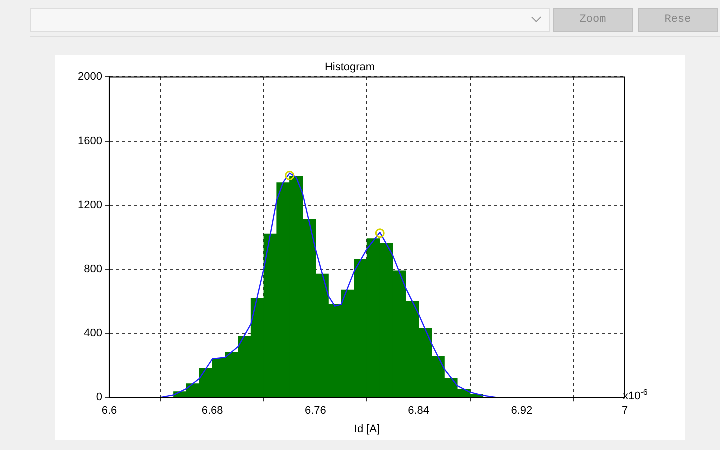 The height and width of the screenshot is (450, 720). I want to click on x-tick-label: 6.6, so click(110, 411).